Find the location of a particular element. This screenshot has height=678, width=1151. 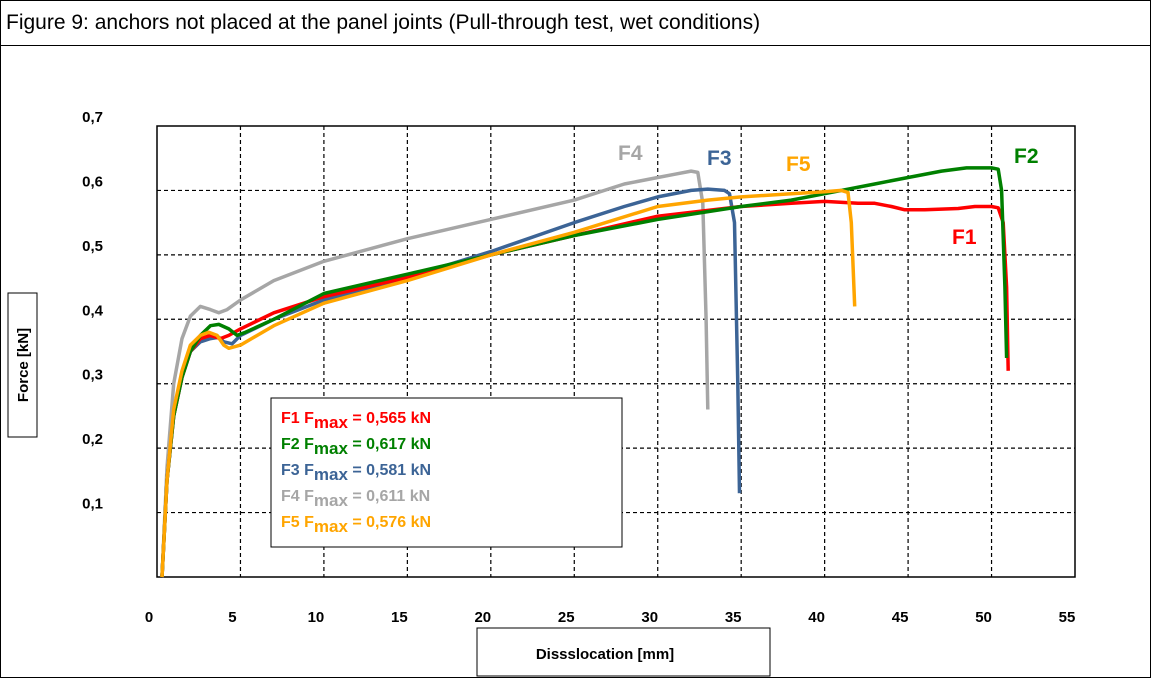

y-axis-label: Force [kN] is located at coordinates (22, 365).